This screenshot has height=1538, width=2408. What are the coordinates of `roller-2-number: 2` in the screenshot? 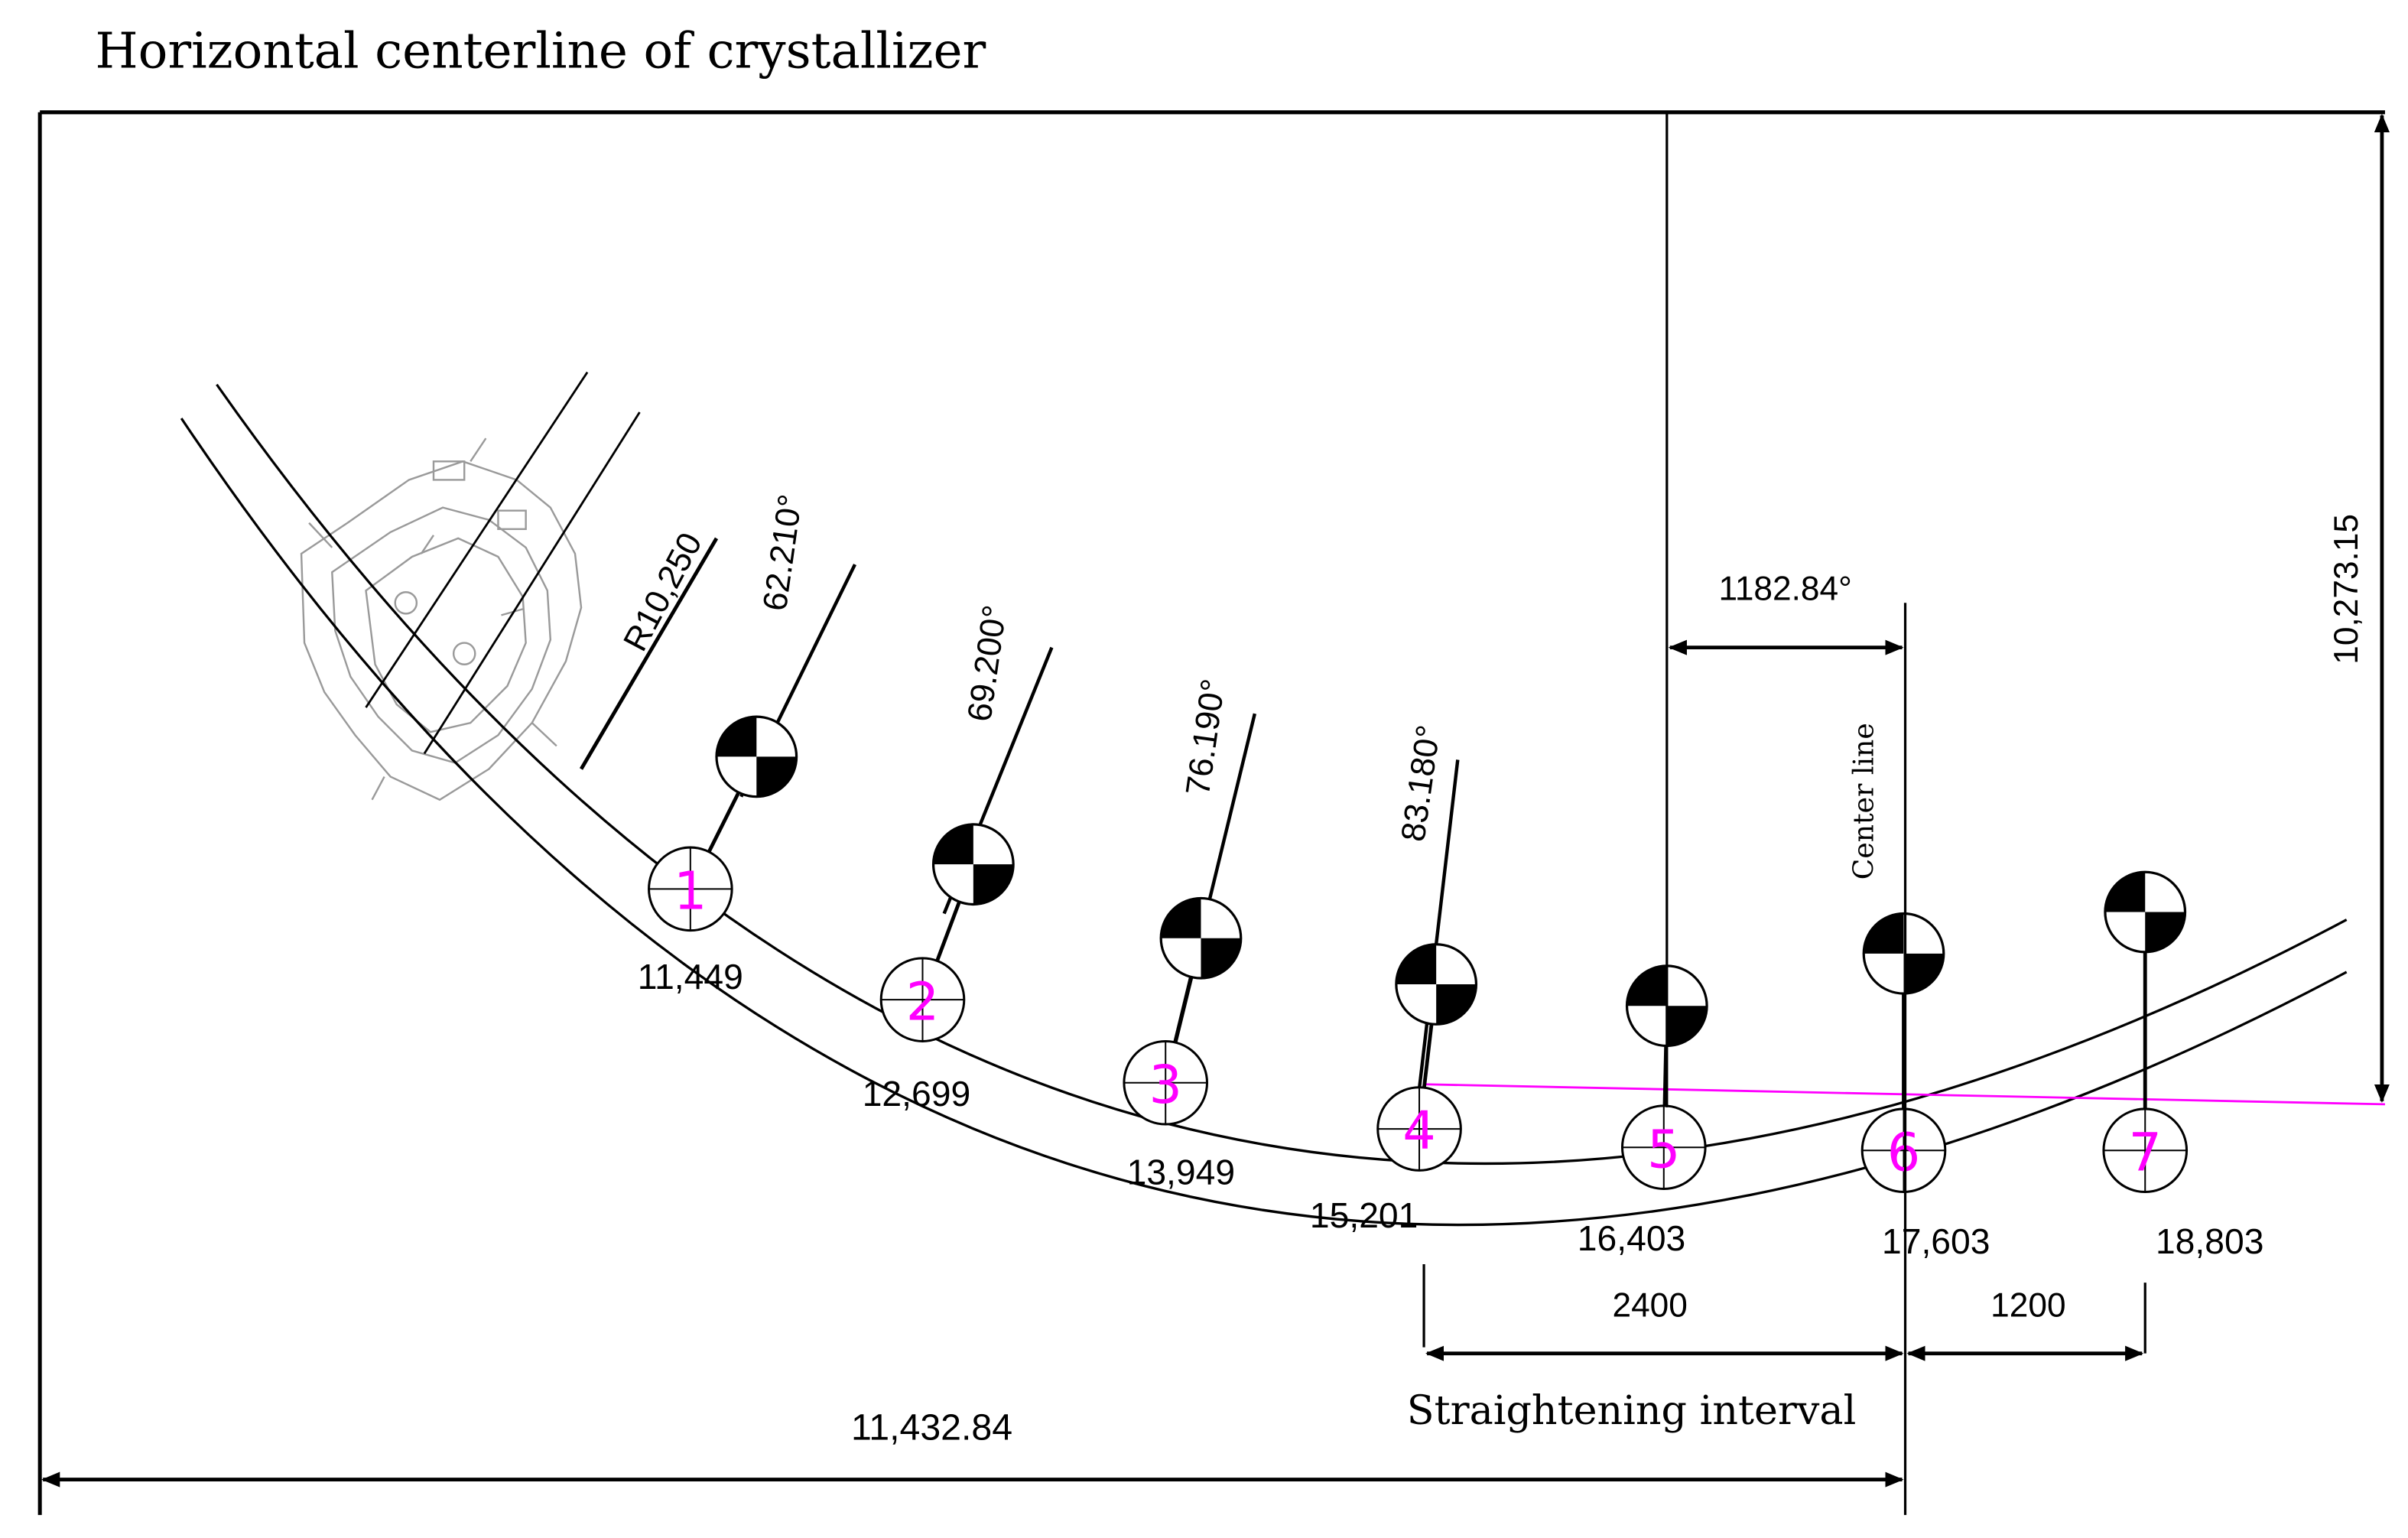 It's located at (923, 1002).